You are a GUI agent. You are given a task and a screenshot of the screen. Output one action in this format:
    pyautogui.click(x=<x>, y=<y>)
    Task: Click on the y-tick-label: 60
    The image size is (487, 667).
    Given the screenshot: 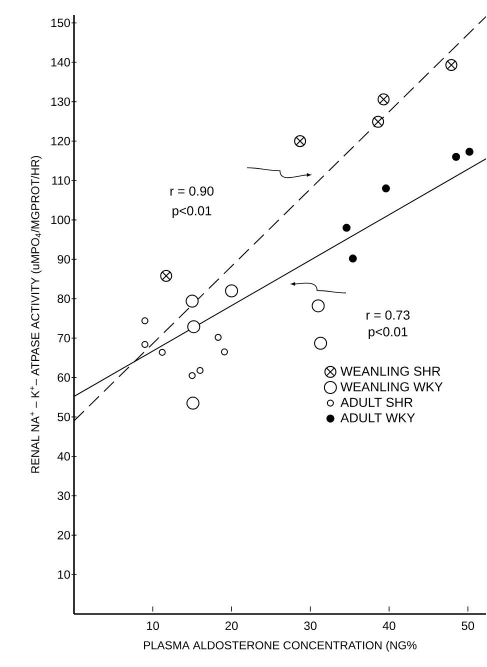 What is the action you would take?
    pyautogui.click(x=64, y=377)
    